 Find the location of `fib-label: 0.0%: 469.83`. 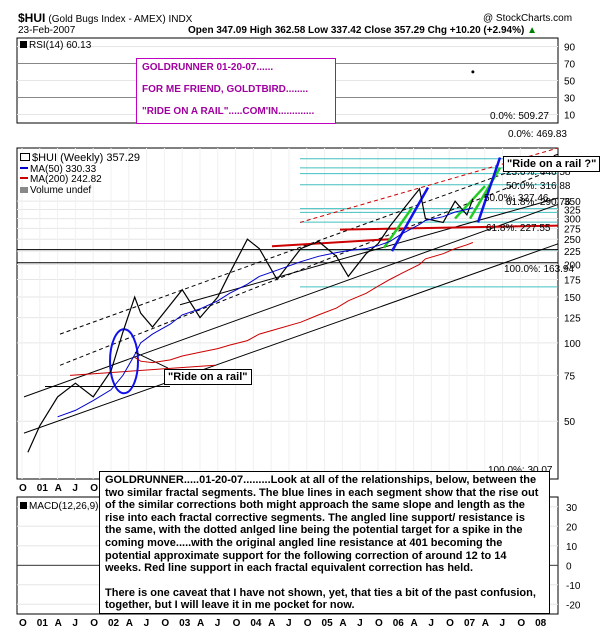

fib-label: 0.0%: 469.83 is located at coordinates (537, 135).